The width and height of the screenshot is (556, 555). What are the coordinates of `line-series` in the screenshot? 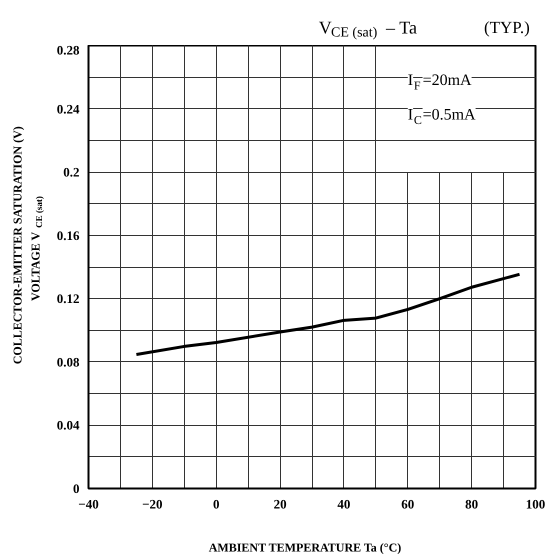 It's located at (328, 314).